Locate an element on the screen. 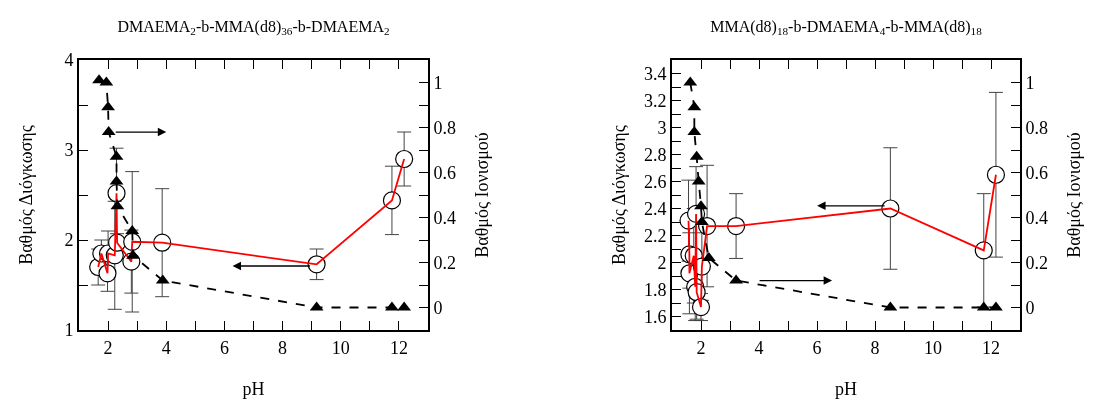  y-tick-label: 3.2 is located at coordinates (655, 100).